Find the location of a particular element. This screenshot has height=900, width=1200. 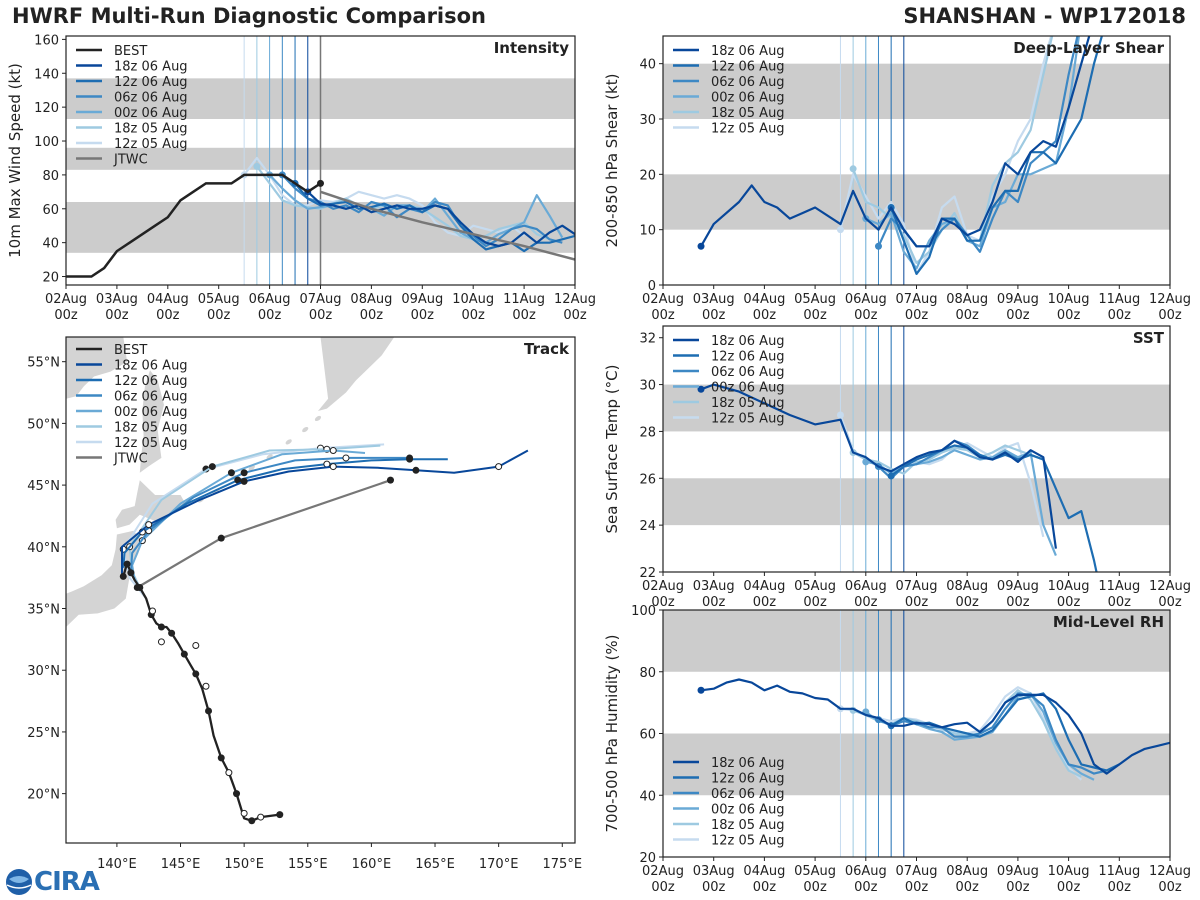

x-tick-label: 145°E is located at coordinates (181, 864).